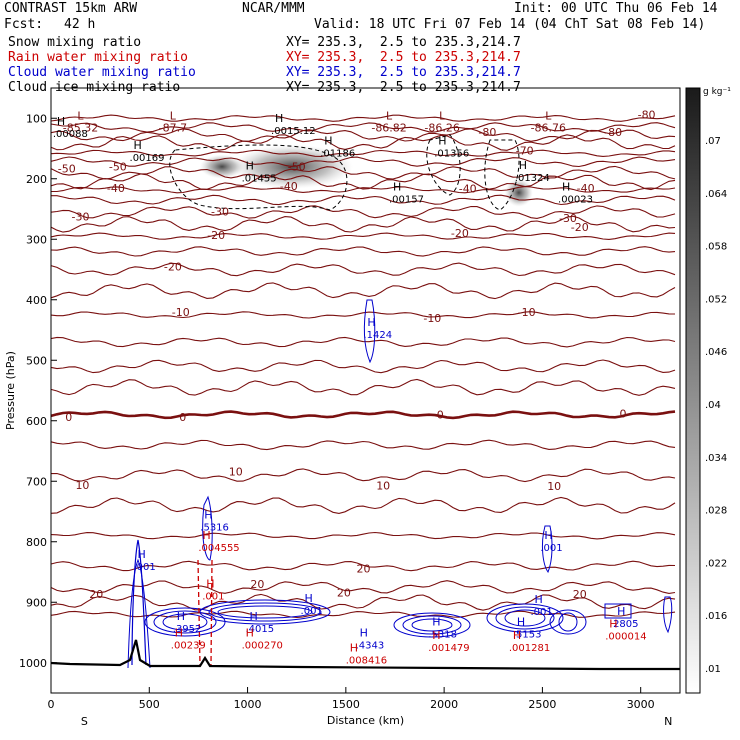  Describe the element at coordinates (403, 72) in the screenshot. I see `legend-cloudwater-xy: XY= 235.3, 2.5 to 235.3,214.7` at that location.